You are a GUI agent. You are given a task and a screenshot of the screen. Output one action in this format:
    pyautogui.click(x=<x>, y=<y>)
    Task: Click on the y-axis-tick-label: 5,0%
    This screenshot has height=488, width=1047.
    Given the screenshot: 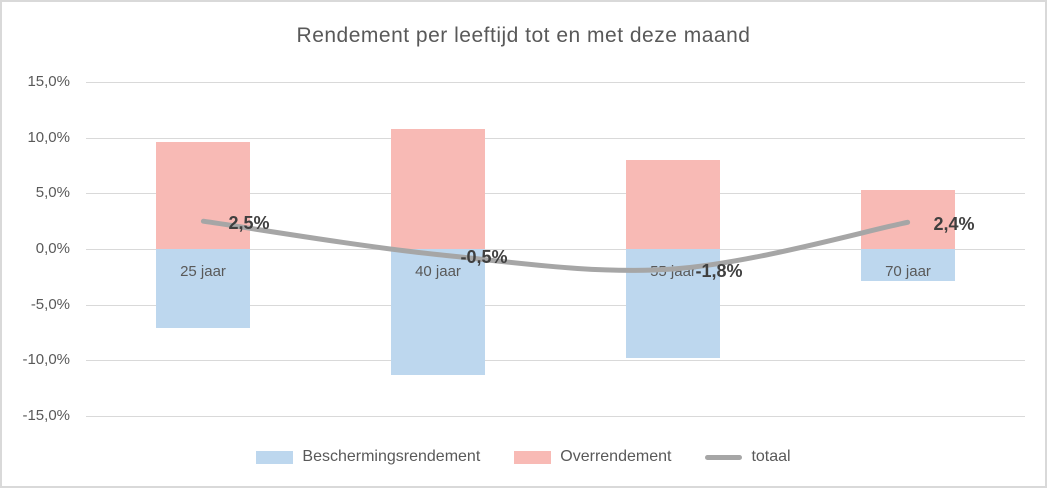 What is the action you would take?
    pyautogui.click(x=52, y=193)
    